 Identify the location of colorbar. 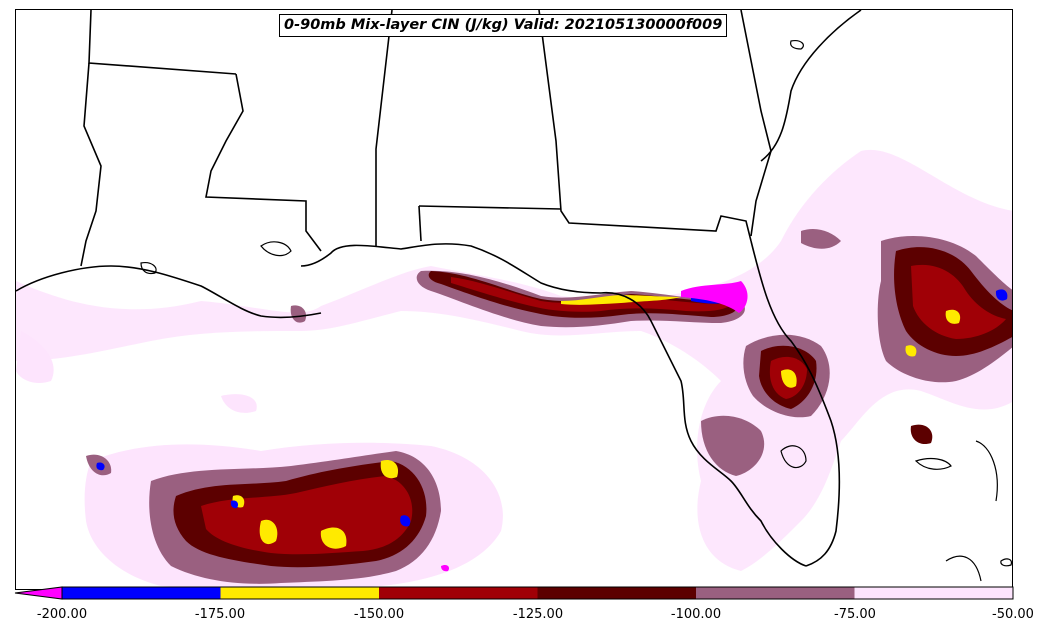
(514, 593).